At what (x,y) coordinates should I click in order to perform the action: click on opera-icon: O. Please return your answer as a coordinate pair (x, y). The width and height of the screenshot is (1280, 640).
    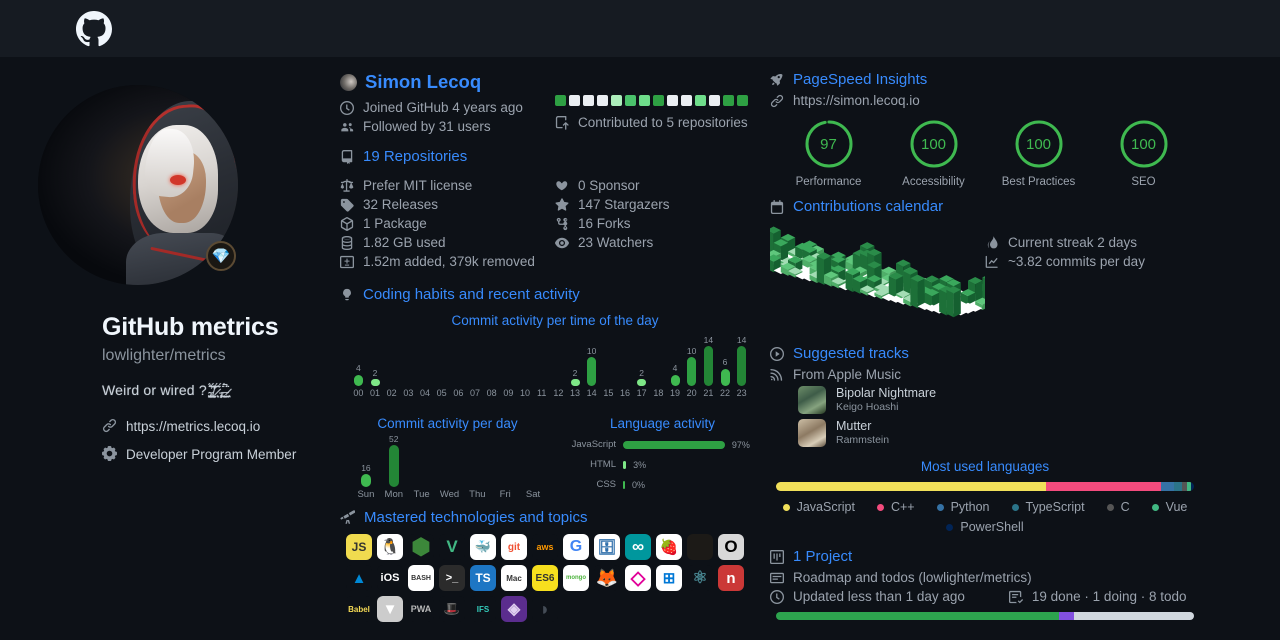
    Looking at the image, I should click on (731, 547).